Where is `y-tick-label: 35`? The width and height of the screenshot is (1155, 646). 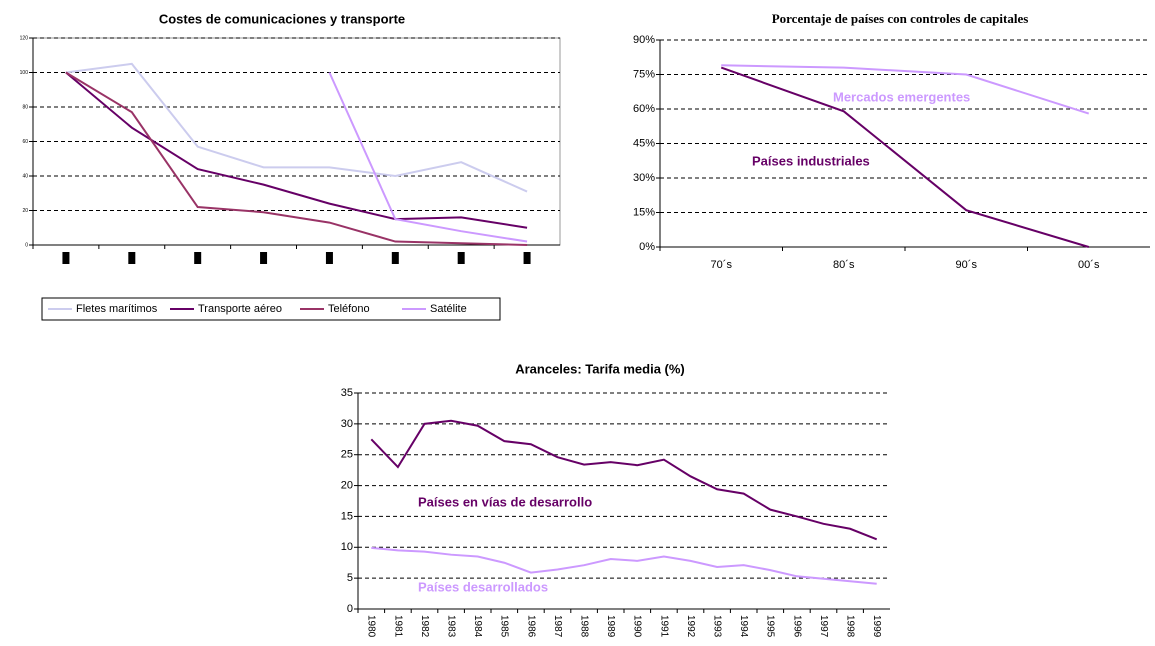
y-tick-label: 35 is located at coordinates (347, 393).